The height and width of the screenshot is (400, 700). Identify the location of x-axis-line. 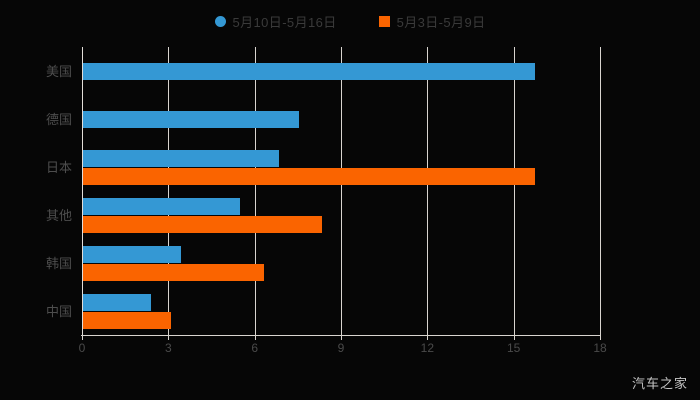
(340, 335).